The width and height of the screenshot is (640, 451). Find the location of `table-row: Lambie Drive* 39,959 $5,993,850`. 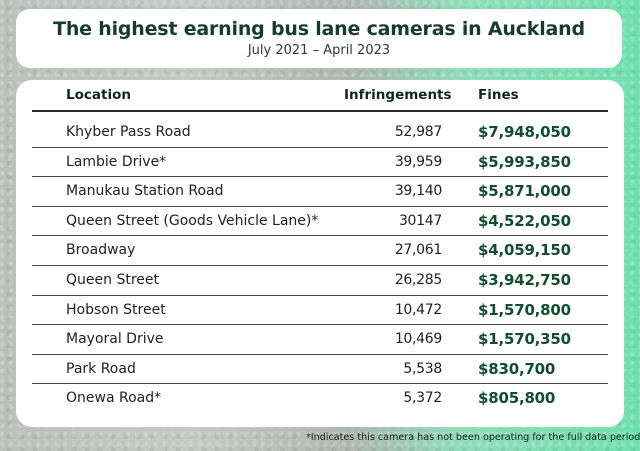

table-row: Lambie Drive* 39,959 $5,993,850 is located at coordinates (320, 163).